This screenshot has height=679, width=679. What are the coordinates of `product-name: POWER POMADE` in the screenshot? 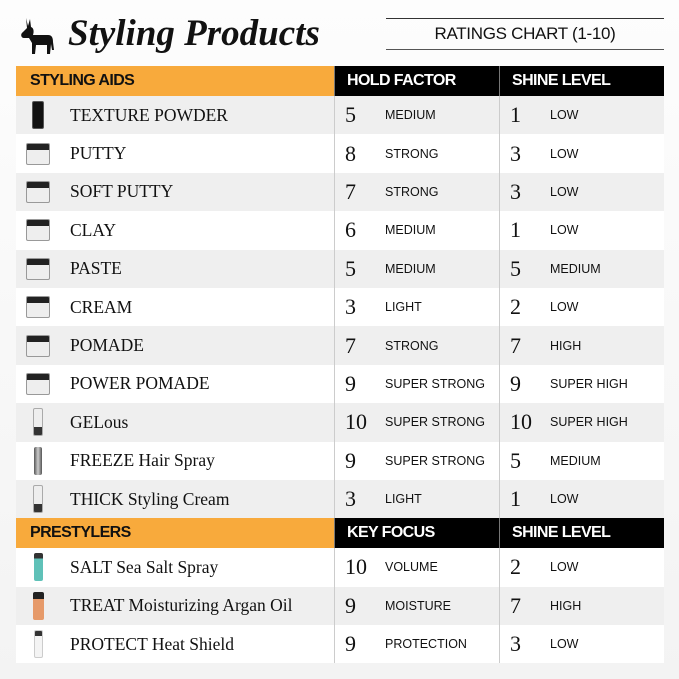 It's located at (140, 383).